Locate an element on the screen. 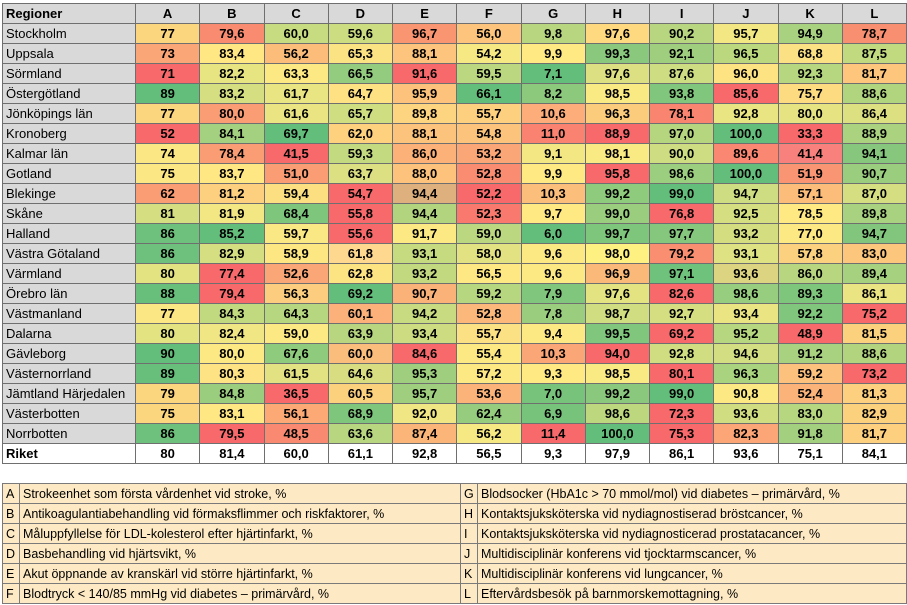 This screenshot has width=907, height=605. total-value-cell: 93,6 is located at coordinates (746, 453).